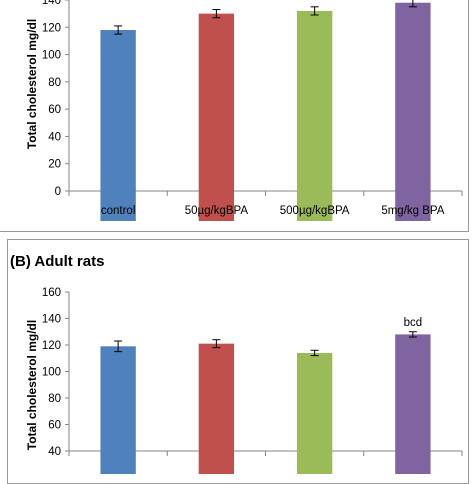  I want to click on panel-b-y-tick-label: 60, so click(54, 426).